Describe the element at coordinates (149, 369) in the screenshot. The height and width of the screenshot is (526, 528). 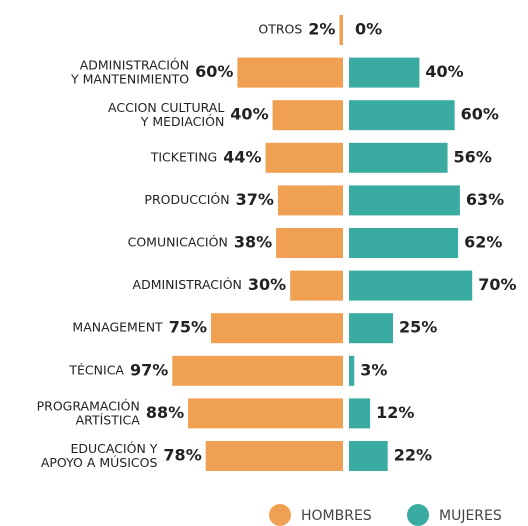
I see `value-label: 97%` at that location.